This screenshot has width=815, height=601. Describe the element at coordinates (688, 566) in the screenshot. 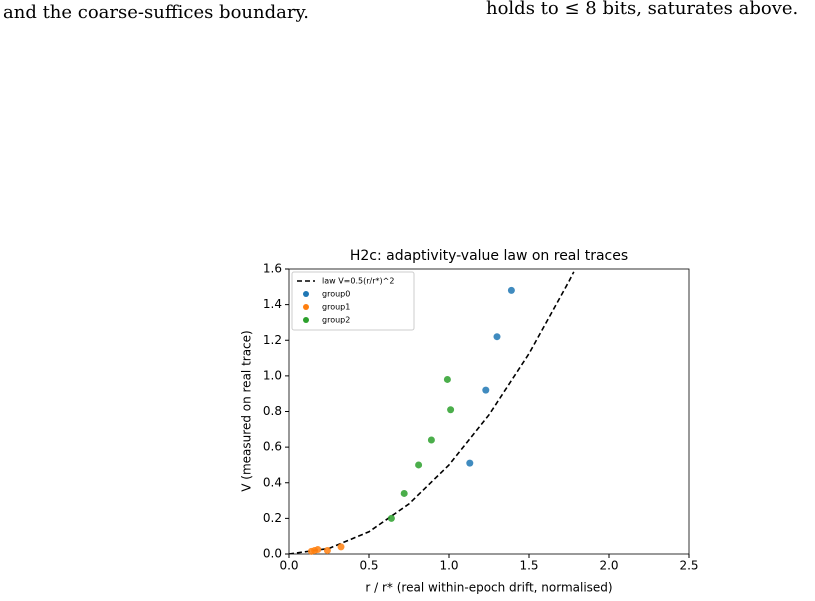

I see `x-tick-label: 2.5` at that location.